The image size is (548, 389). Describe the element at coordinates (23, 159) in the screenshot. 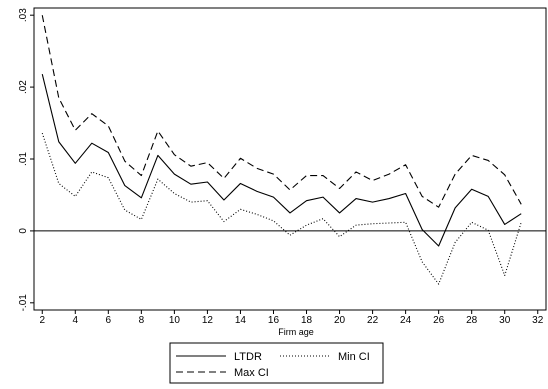

I see `y-tick-label: .01` at that location.